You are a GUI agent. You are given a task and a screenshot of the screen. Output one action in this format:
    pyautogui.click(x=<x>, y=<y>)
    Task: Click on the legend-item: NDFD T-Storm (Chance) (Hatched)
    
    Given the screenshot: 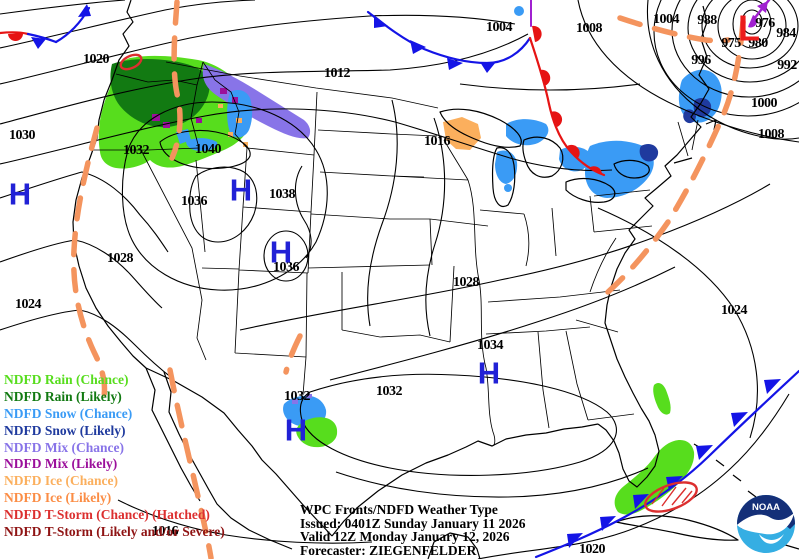 What is the action you would take?
    pyautogui.click(x=107, y=515)
    